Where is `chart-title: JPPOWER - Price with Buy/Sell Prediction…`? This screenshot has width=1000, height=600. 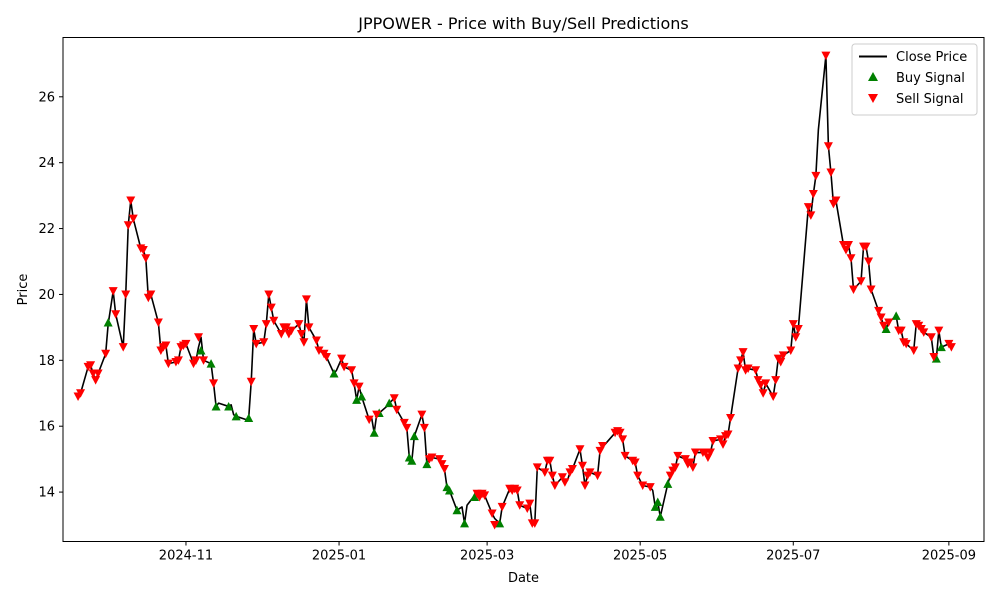
chart-title: JPPOWER - Price with Buy/Sell Prediction… is located at coordinates (523, 23).